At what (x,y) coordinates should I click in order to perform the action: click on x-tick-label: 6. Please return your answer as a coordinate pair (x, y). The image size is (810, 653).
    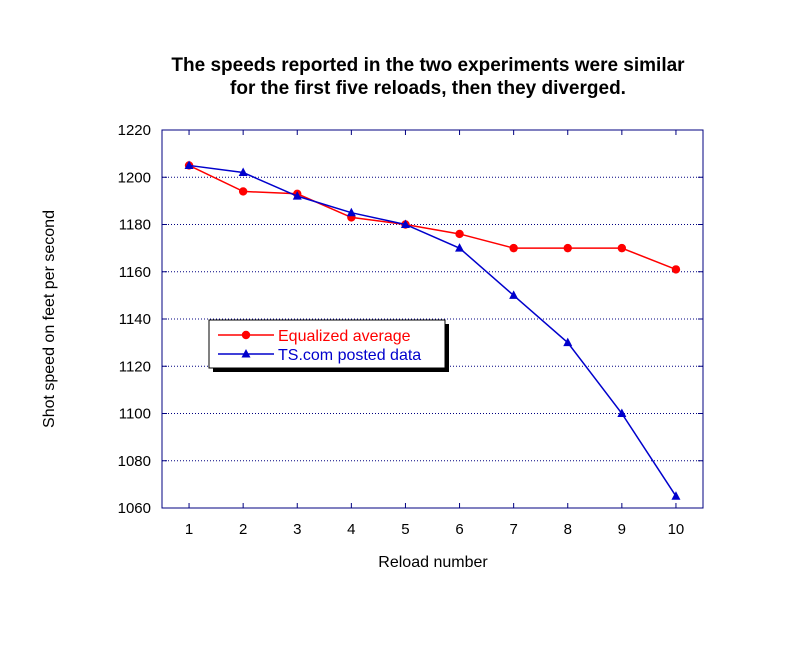
    Looking at the image, I should click on (459, 529).